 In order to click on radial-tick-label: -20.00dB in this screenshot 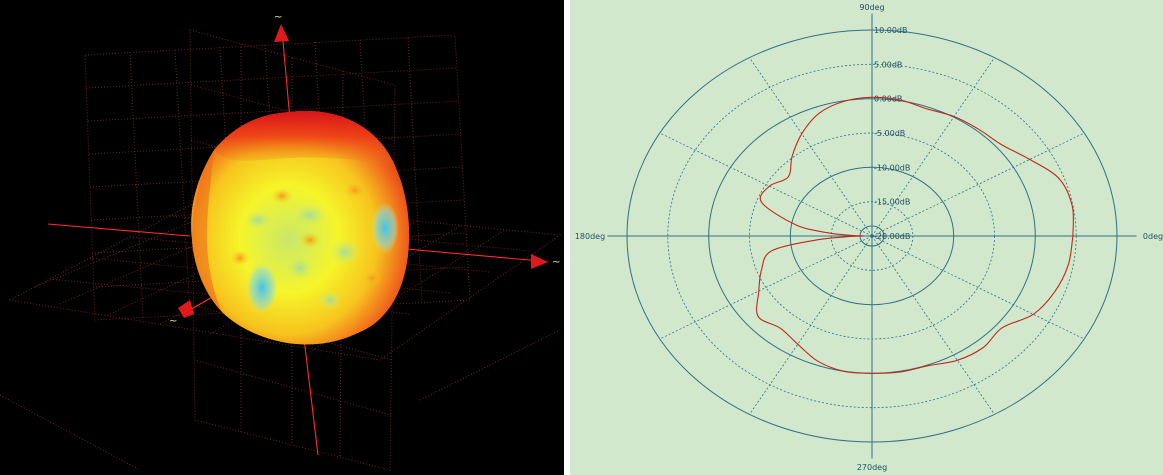, I will do `click(892, 236)`.